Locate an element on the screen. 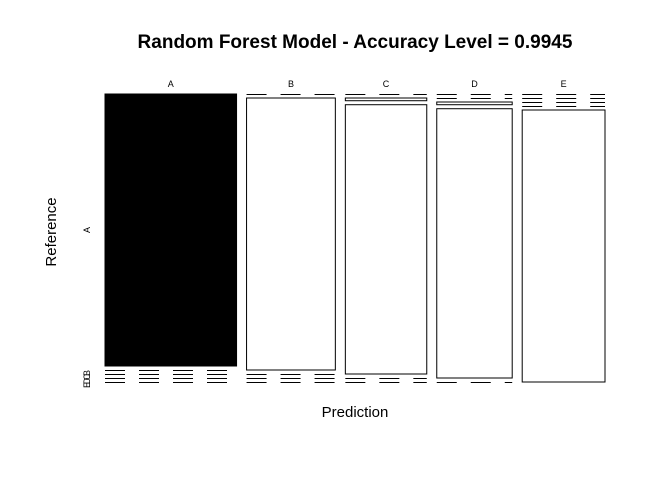 The height and width of the screenshot is (480, 672). y-axis-label: Reference is located at coordinates (51, 231).